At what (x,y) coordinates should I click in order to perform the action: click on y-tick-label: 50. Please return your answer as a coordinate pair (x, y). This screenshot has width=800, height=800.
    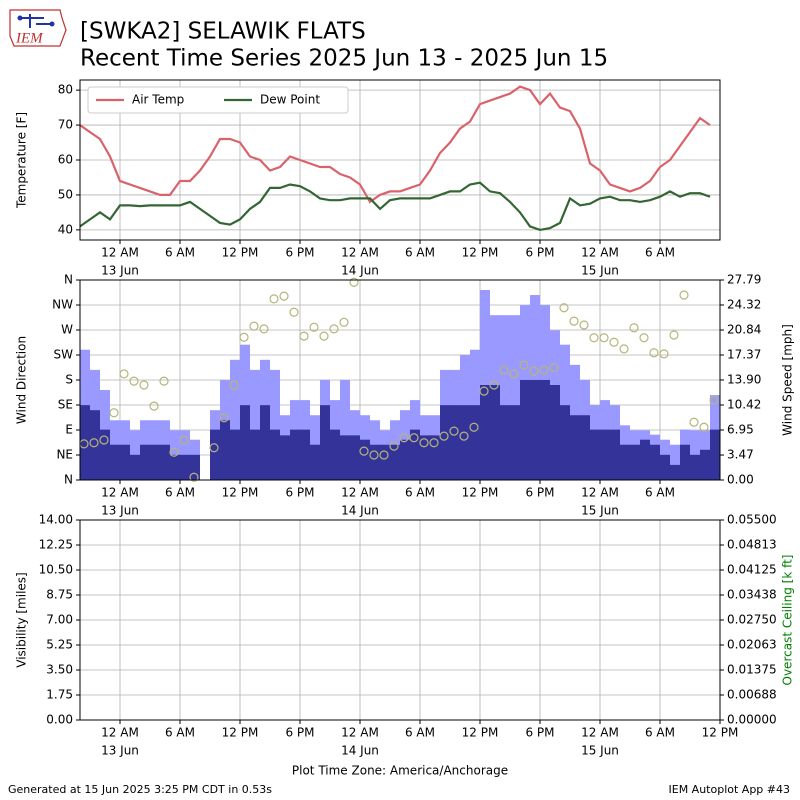
    Looking at the image, I should click on (65, 194).